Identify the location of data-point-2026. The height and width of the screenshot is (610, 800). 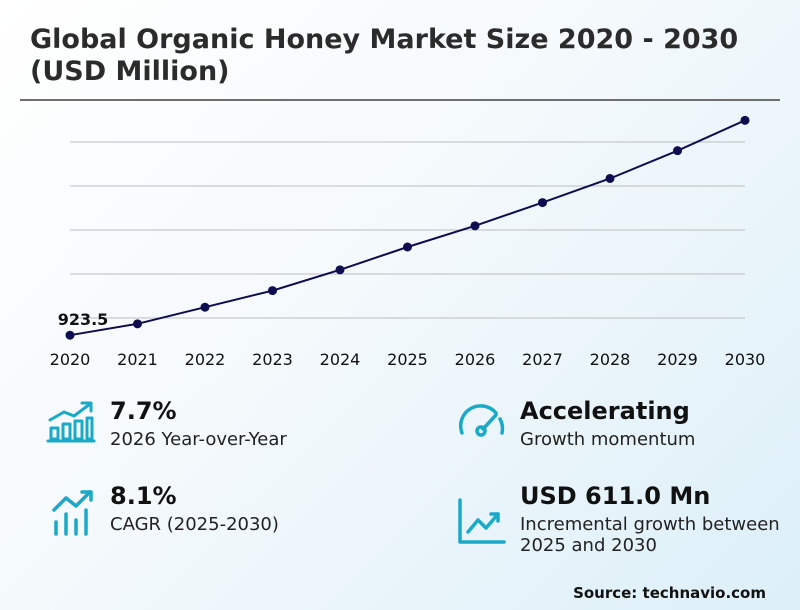
(475, 226).